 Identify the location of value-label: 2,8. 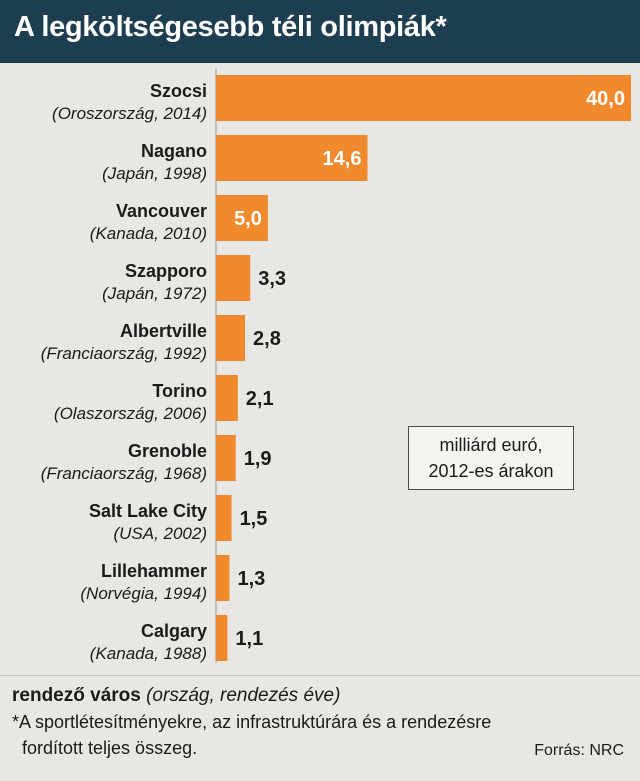
(267, 339).